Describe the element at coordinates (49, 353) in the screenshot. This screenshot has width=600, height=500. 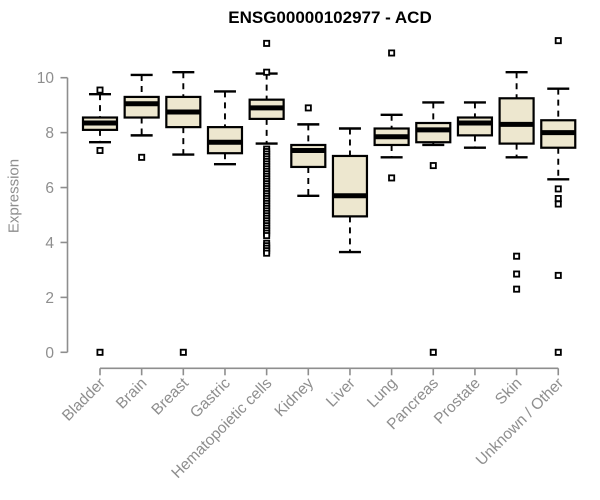
I see `y-tick-label: 0` at that location.